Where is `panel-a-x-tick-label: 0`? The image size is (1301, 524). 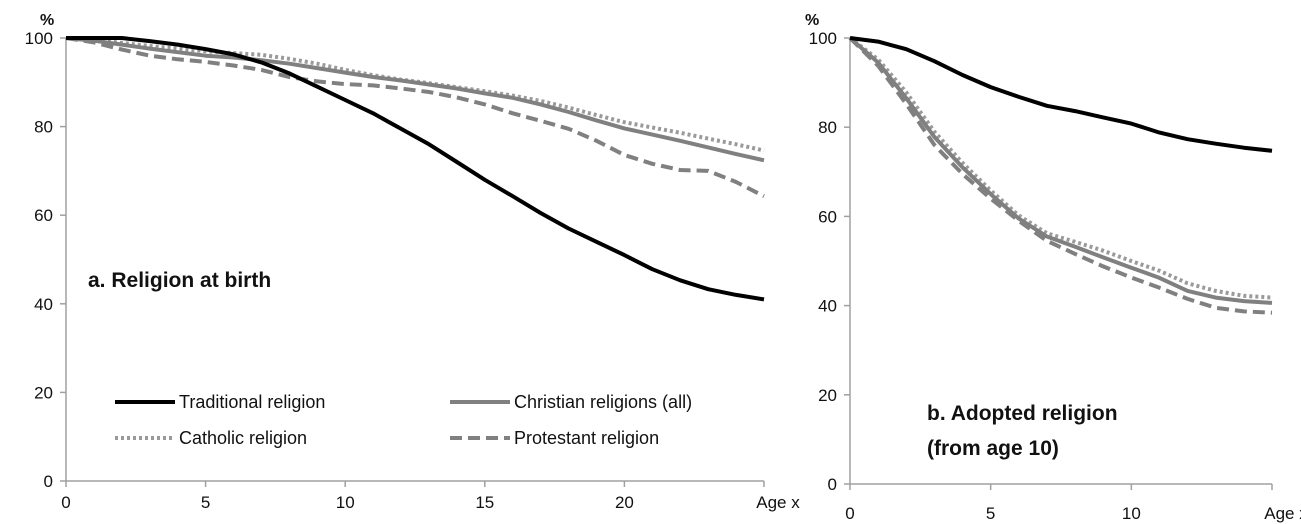
panel-a-x-tick-label: 0 is located at coordinates (65, 502).